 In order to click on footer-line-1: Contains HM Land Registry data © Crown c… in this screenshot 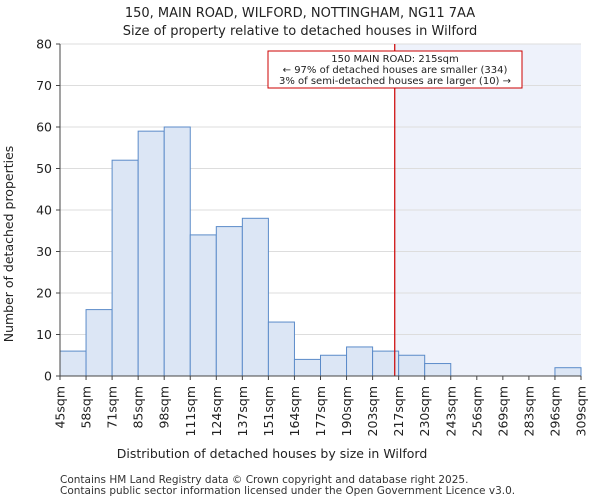, I will do `click(264, 480)`.